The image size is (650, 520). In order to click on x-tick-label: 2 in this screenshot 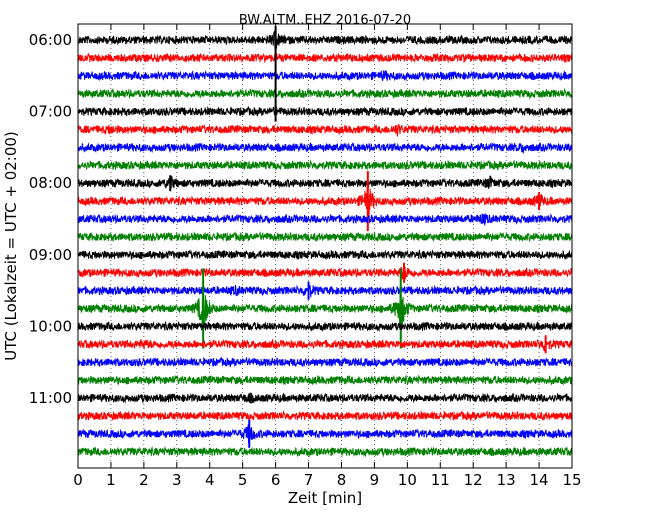, I will do `click(144, 480)`.